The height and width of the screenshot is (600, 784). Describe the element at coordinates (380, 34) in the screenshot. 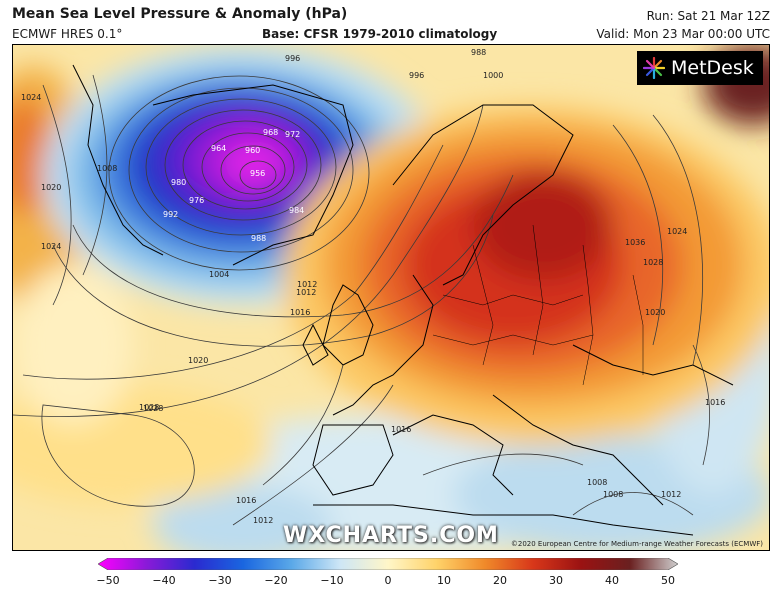

I see `base-climatology-label: Base: CFSR 1979-2010 climatology` at that location.